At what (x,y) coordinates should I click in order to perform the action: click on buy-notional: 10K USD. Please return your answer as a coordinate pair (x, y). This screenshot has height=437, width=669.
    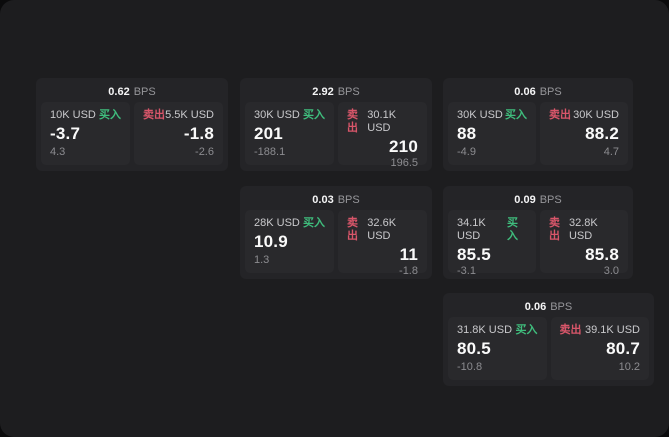
    Looking at the image, I should click on (73, 115).